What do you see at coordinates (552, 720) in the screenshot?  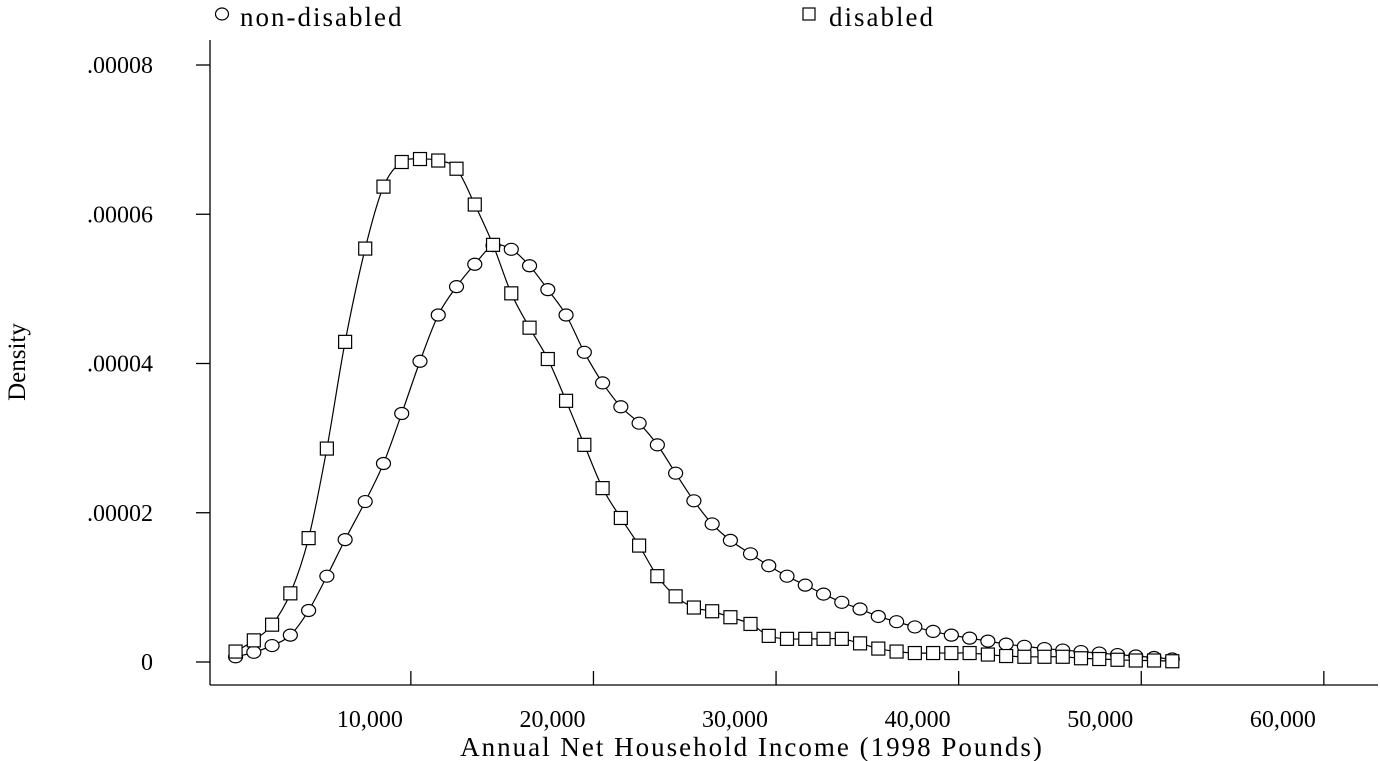 I see `x-tick-label: 20,000` at bounding box center [552, 720].